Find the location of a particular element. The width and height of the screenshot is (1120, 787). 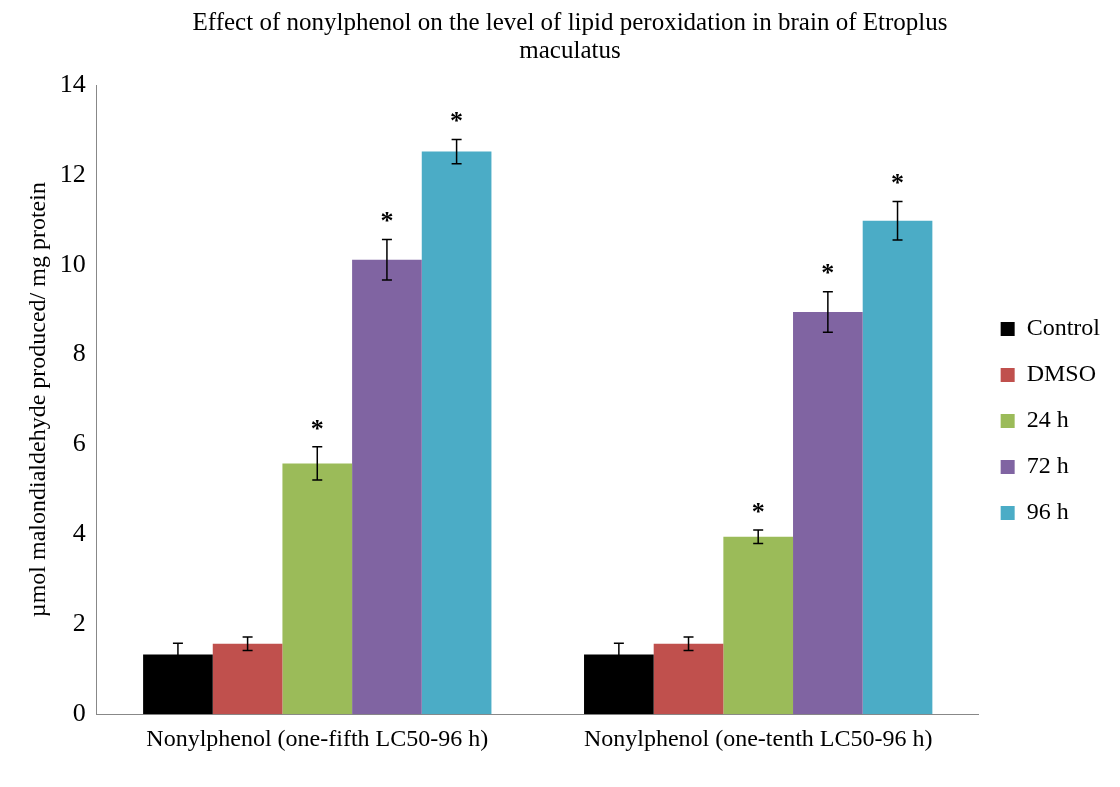

y-axis-title: µmol malondialdehyde produced/ mg protein is located at coordinates (36, 400).